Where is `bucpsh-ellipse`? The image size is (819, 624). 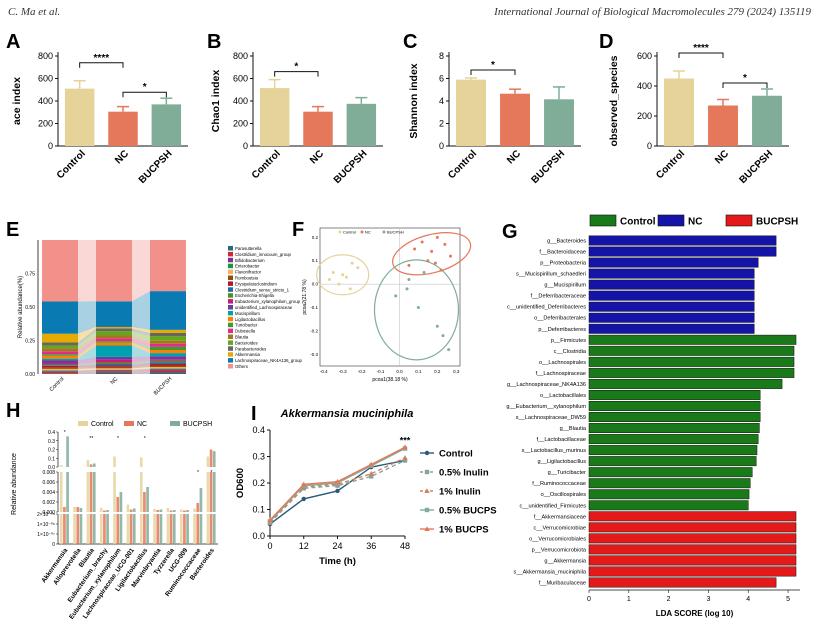 bucpsh-ellipse is located at coordinates (416, 310).